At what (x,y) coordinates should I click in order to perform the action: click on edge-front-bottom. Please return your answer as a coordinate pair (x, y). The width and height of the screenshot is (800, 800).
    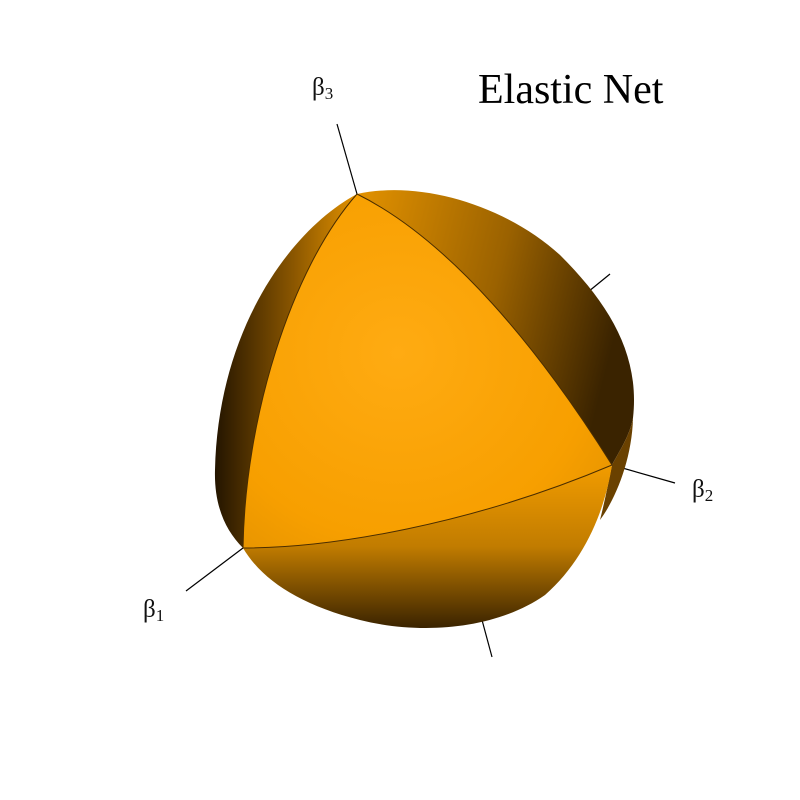
    Looking at the image, I should click on (427, 506).